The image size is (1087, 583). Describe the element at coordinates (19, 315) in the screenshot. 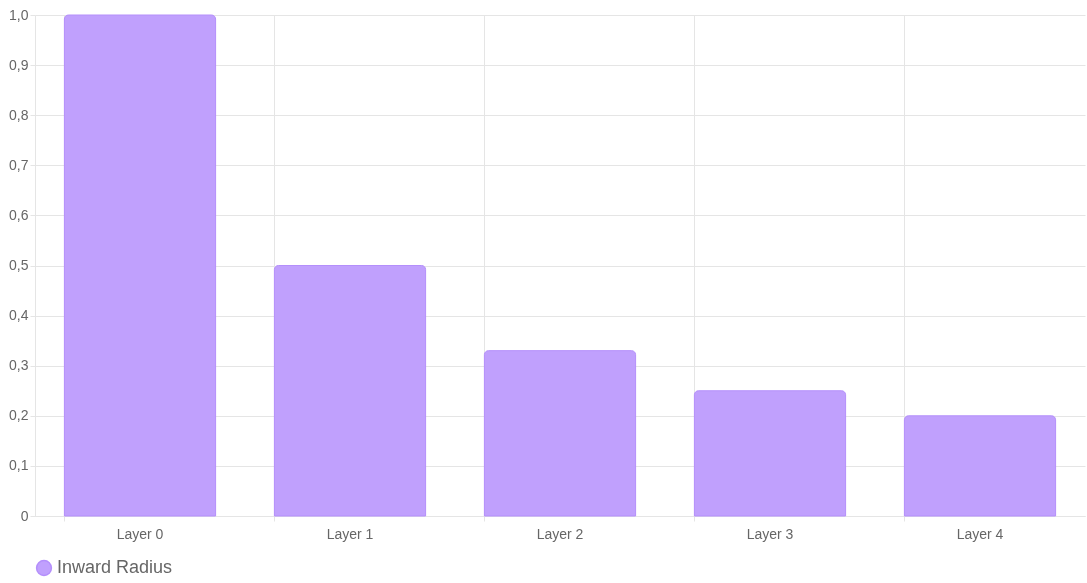

I see `y-tick-label: 0,4` at that location.